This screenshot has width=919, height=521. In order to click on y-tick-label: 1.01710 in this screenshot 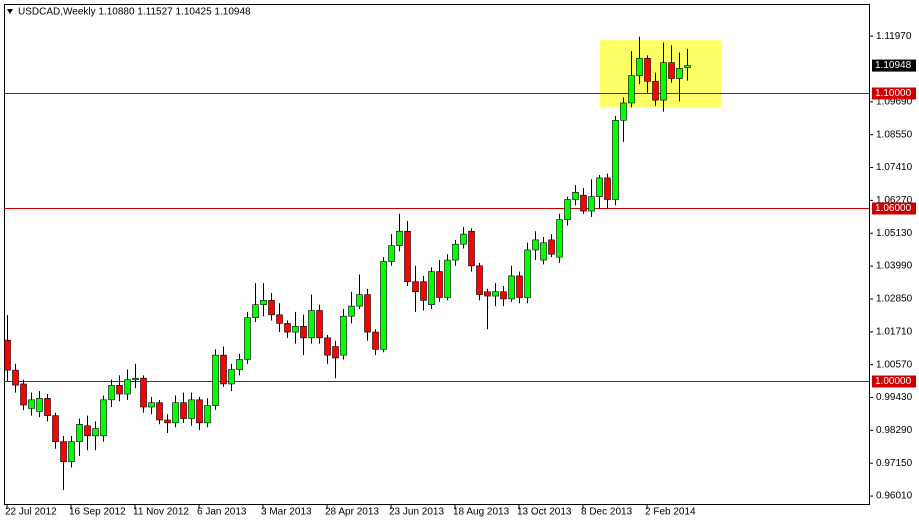, I will do `click(894, 331)`.